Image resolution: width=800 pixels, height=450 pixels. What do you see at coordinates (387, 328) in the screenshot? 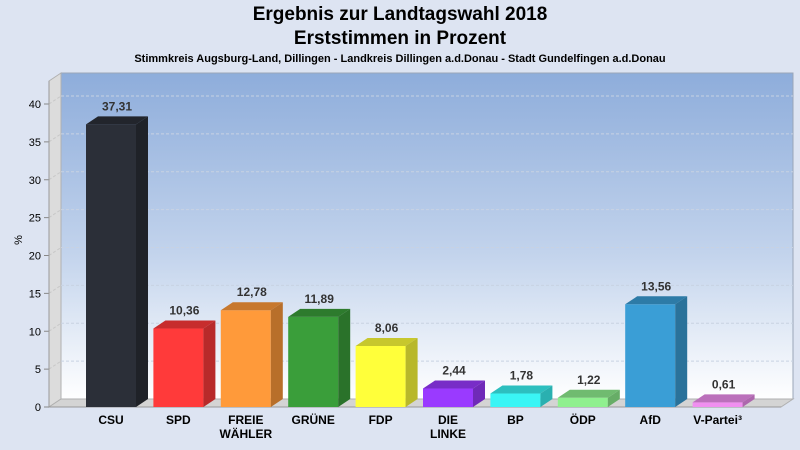
I see `data-label: 8,06` at bounding box center [387, 328].